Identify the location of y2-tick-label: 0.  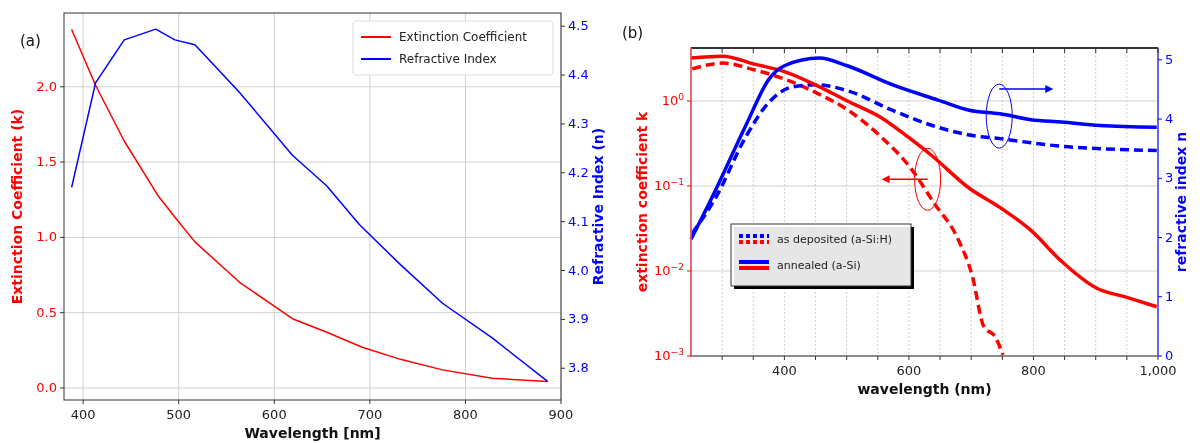
(1169, 355).